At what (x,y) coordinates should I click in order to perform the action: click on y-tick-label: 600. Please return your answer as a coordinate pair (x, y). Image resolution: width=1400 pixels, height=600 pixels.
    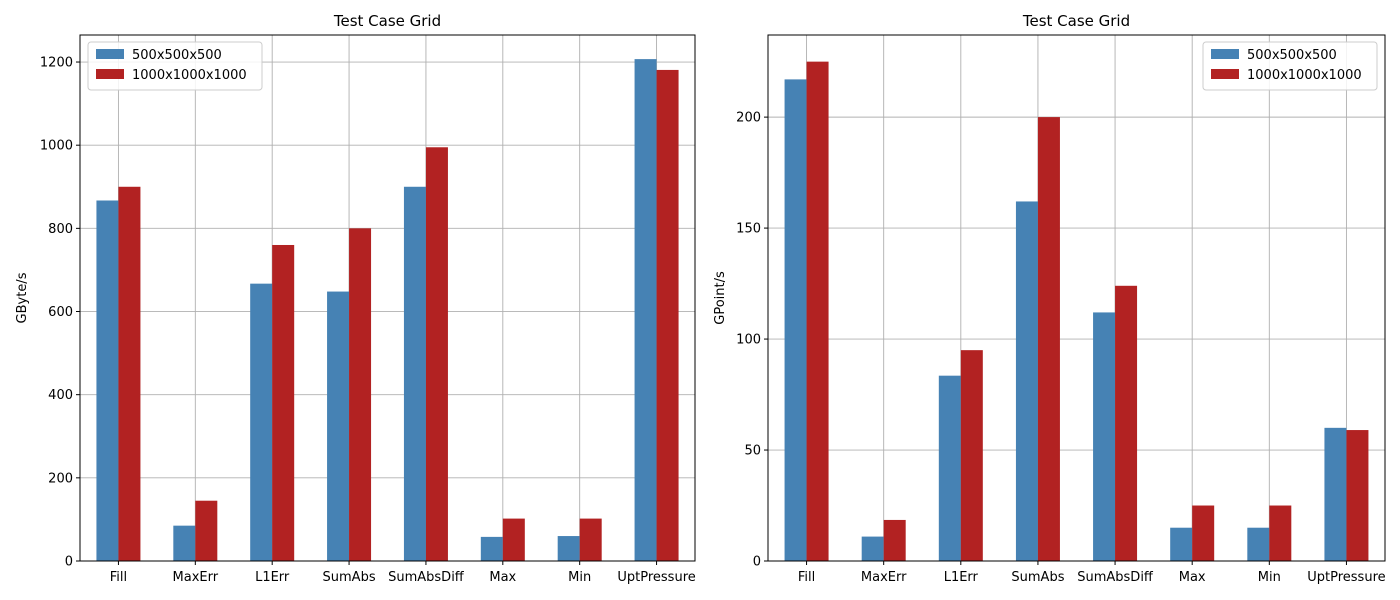
    Looking at the image, I should click on (60, 312).